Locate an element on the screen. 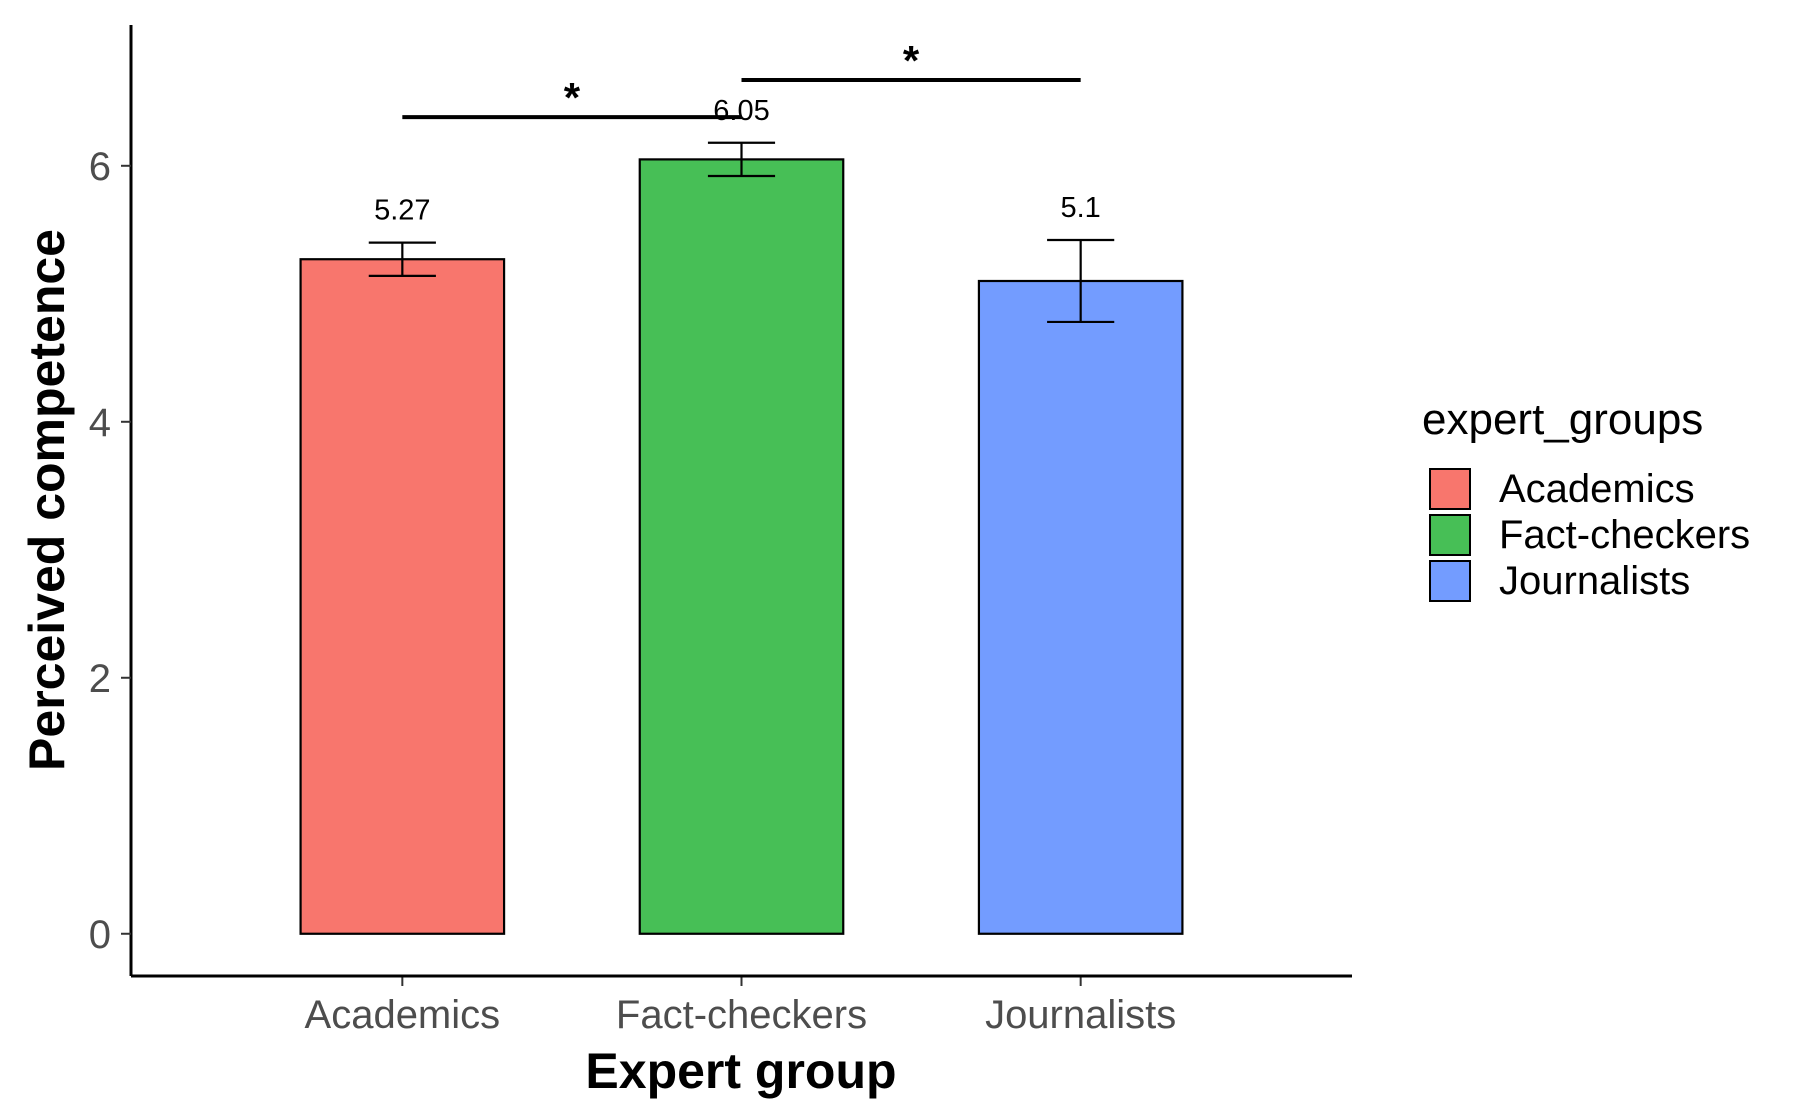 The width and height of the screenshot is (1804, 1118). x-axis-title: Expert group is located at coordinates (740, 1071).